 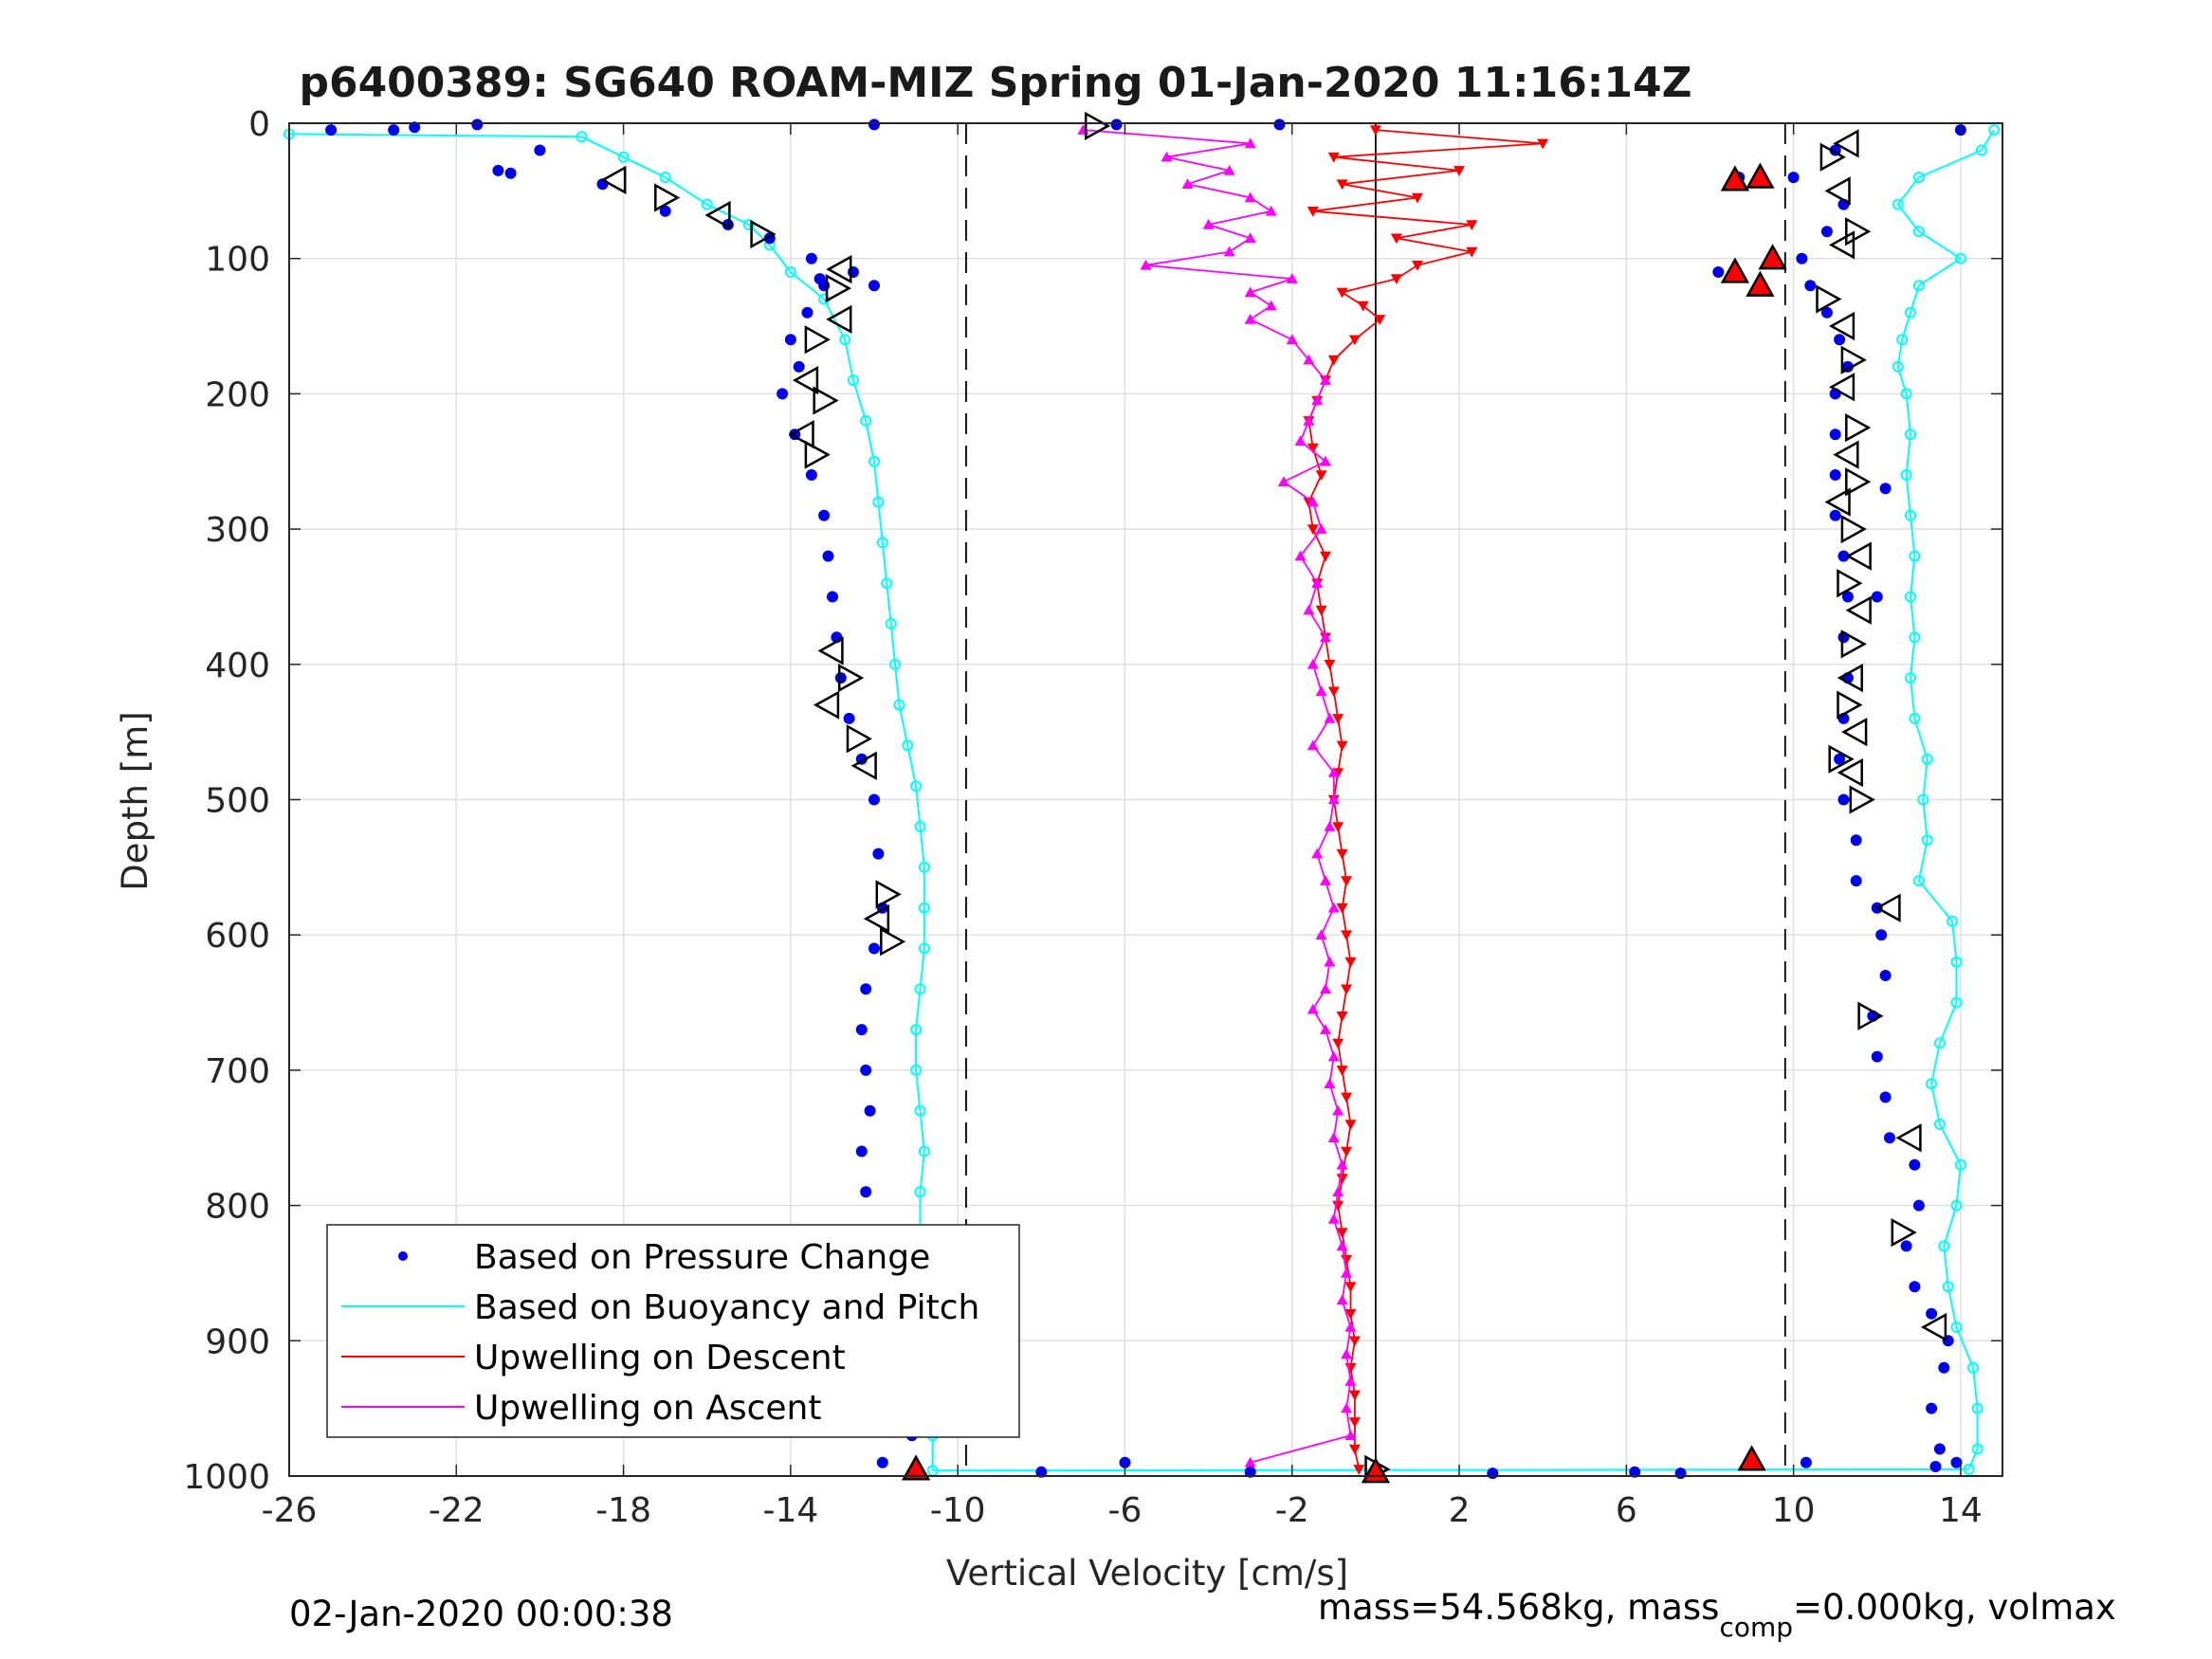 What do you see at coordinates (1961, 1510) in the screenshot?
I see `x-tick-label: 14` at bounding box center [1961, 1510].